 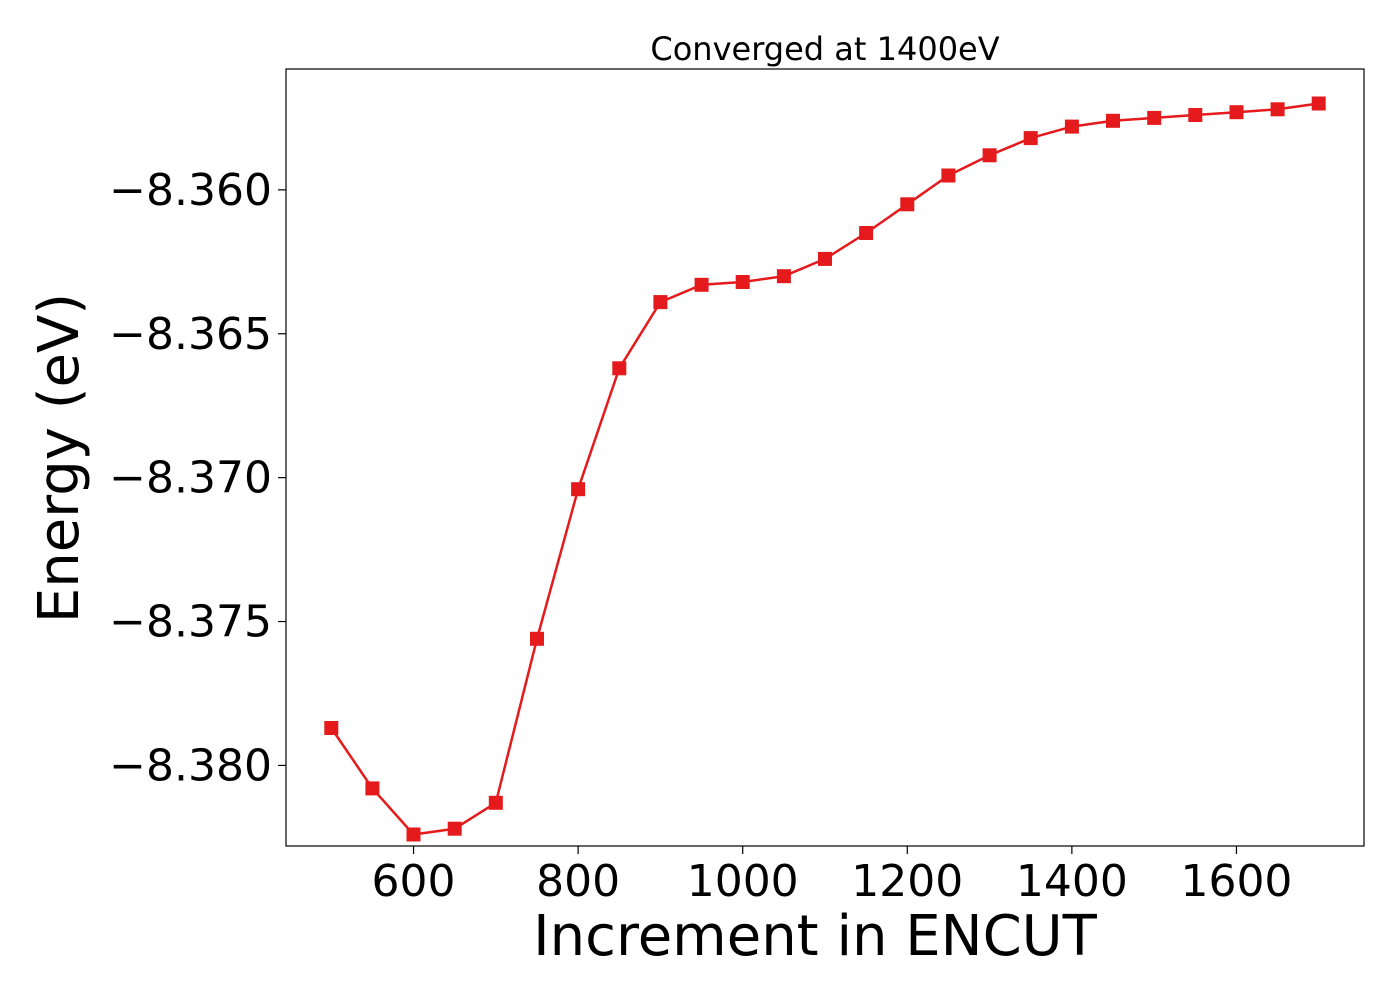 What do you see at coordinates (190, 478) in the screenshot?
I see `y-tick-label: −8.370` at bounding box center [190, 478].